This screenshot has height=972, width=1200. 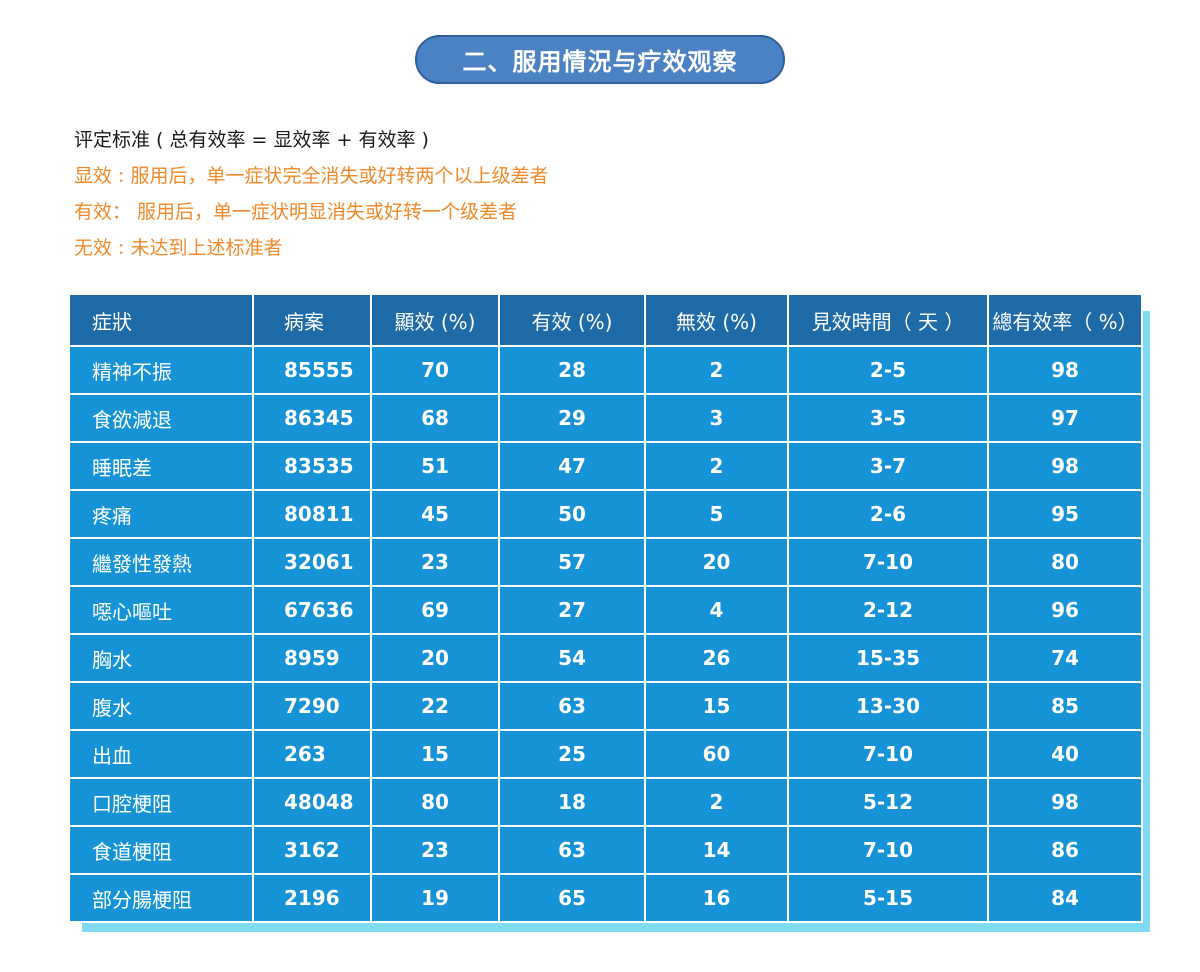 I want to click on table-row: 出血 263 15 25 60 7-10 40, so click(x=605, y=754).